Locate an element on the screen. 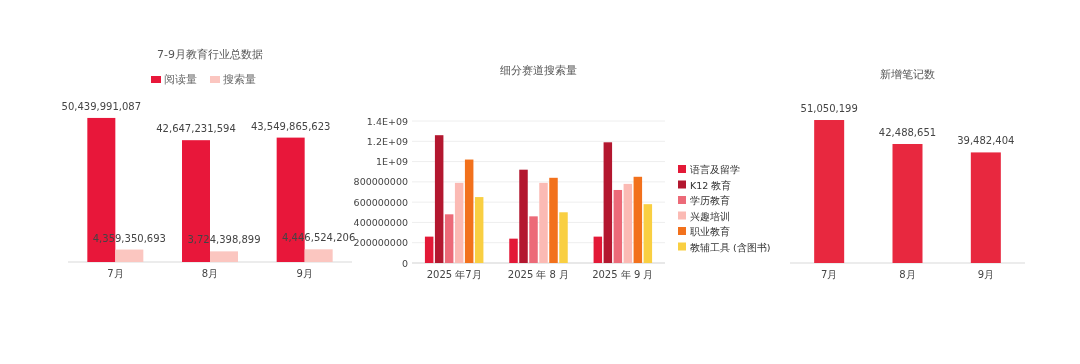 The height and width of the screenshot is (364, 1080). chart-title: 新增笔记数 is located at coordinates (907, 74).